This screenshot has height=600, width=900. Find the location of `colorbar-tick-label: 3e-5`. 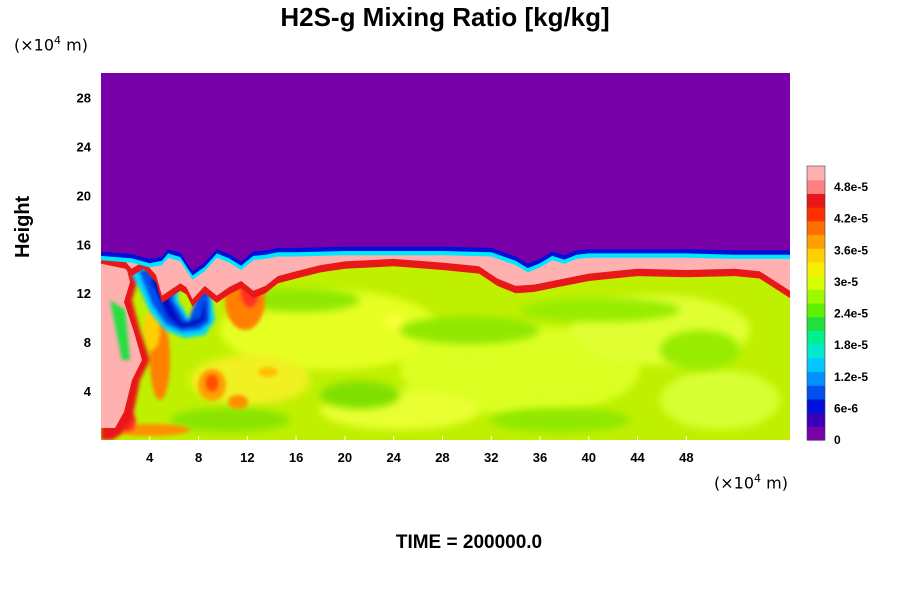

colorbar-tick-label: 3e-5 is located at coordinates (846, 282).